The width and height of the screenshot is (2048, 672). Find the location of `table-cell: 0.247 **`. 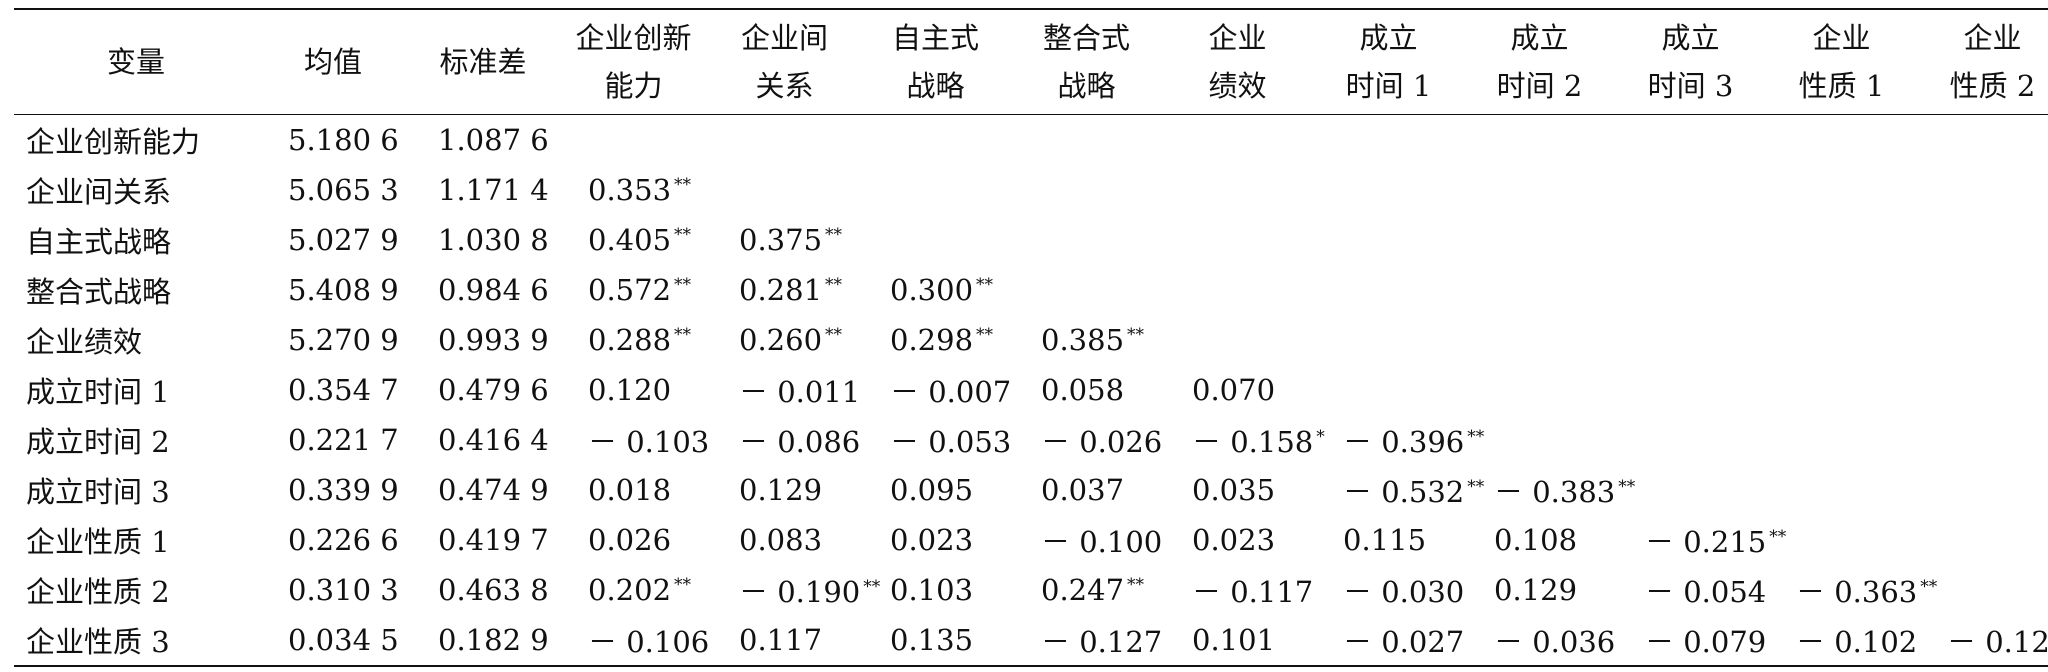

table-cell: 0.247 ** is located at coordinates (1093, 590).